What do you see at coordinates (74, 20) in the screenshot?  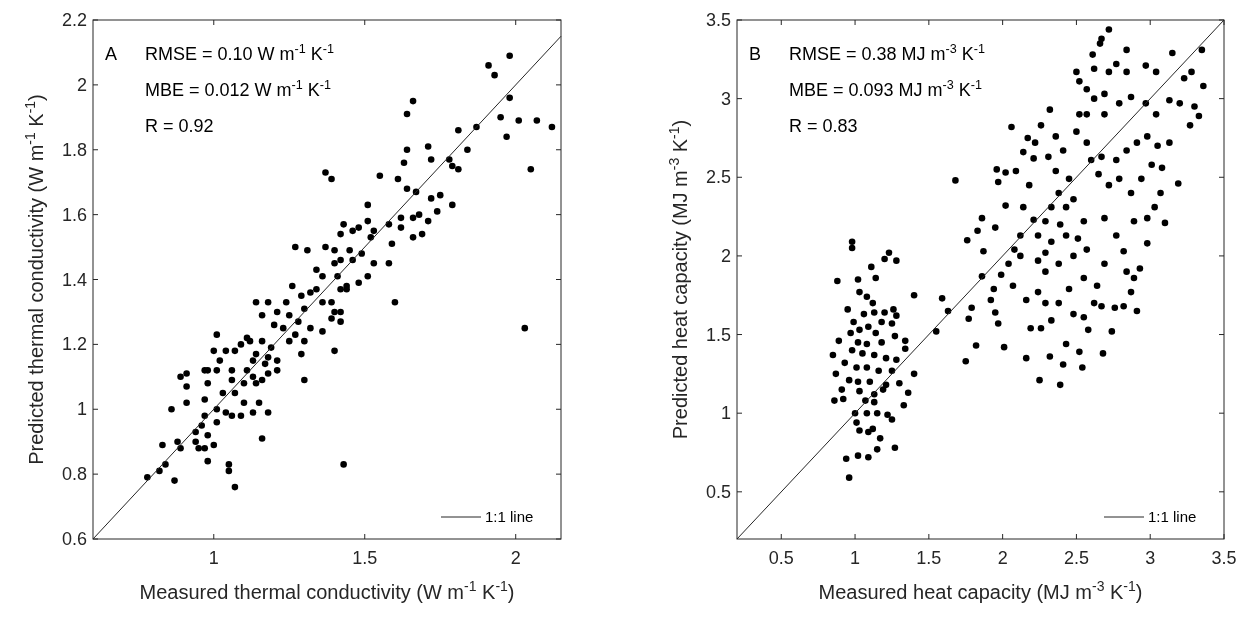 I see `y-tick-label: 2.2` at bounding box center [74, 20].